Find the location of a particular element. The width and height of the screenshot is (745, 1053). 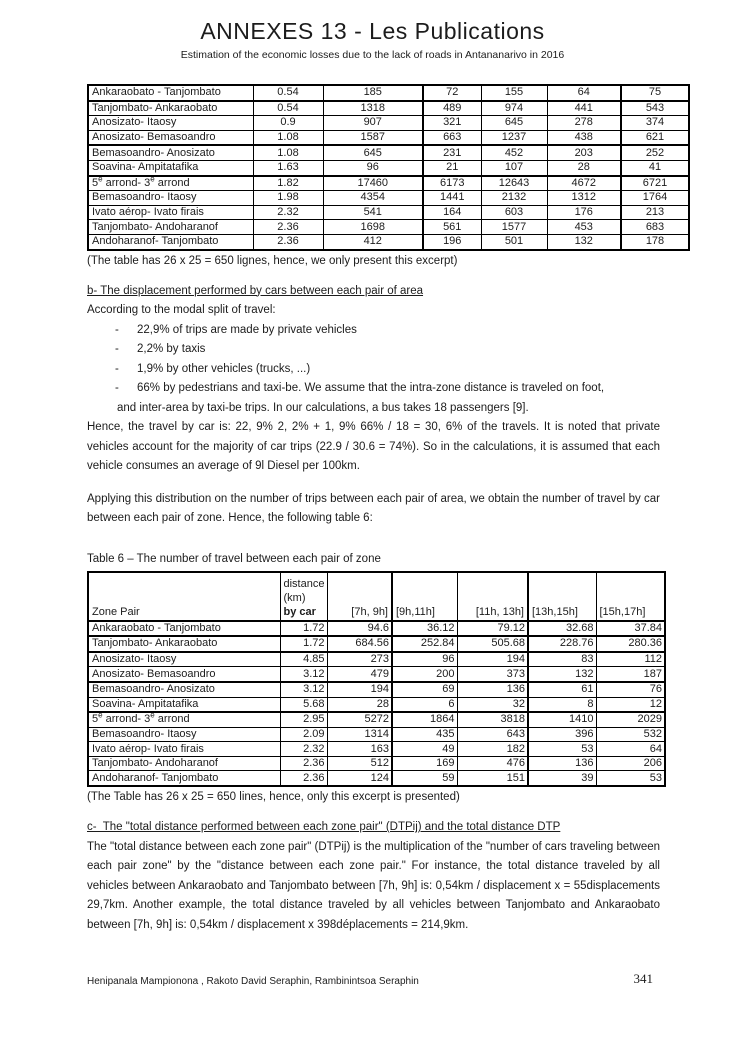

value-cell: 476 is located at coordinates (492, 763).